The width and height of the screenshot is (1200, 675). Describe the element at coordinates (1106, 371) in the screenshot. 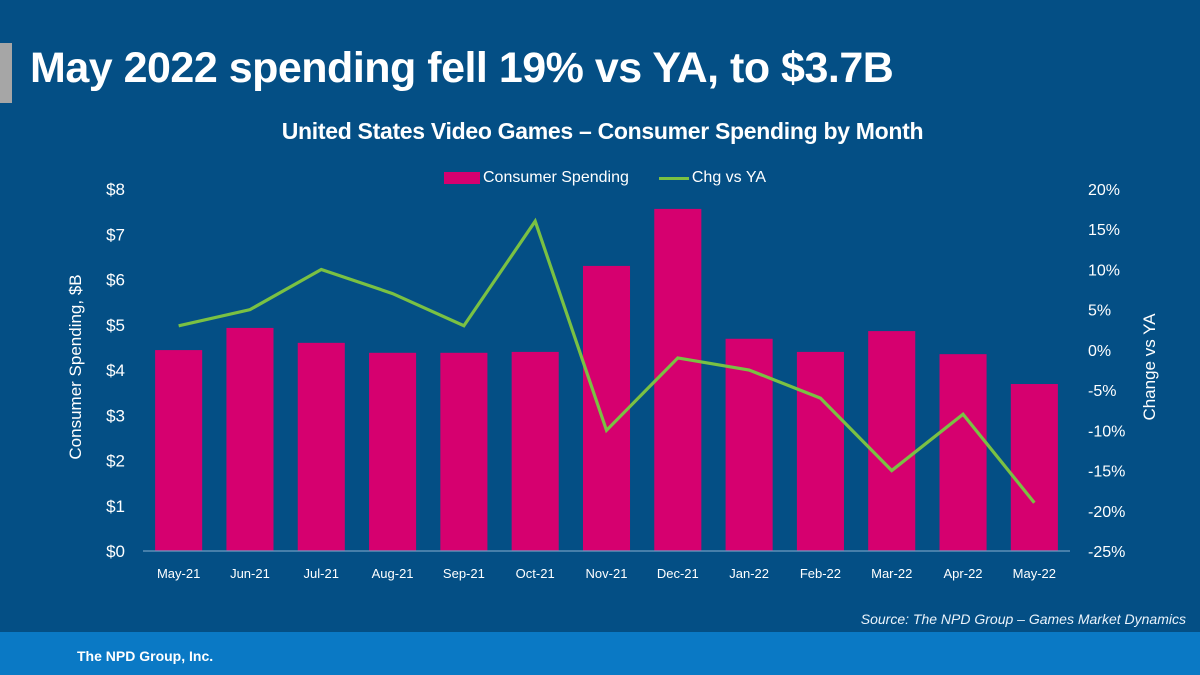

I see `right-axis: -25% -20% -15% -10% -5% 0% 5% 10% 15% 20%` at that location.